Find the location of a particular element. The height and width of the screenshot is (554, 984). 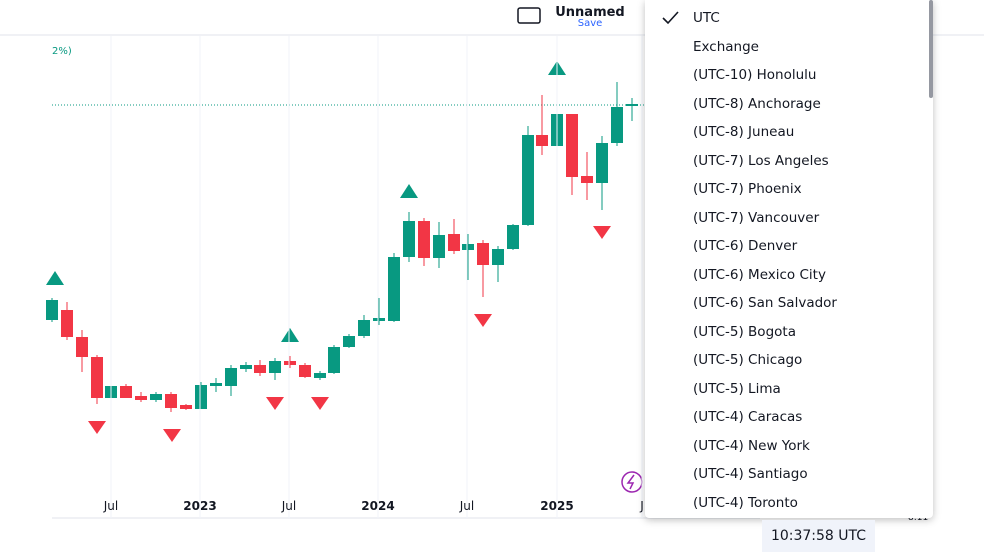

timezone-option: (UTC-5) Bogota is located at coordinates (744, 331).